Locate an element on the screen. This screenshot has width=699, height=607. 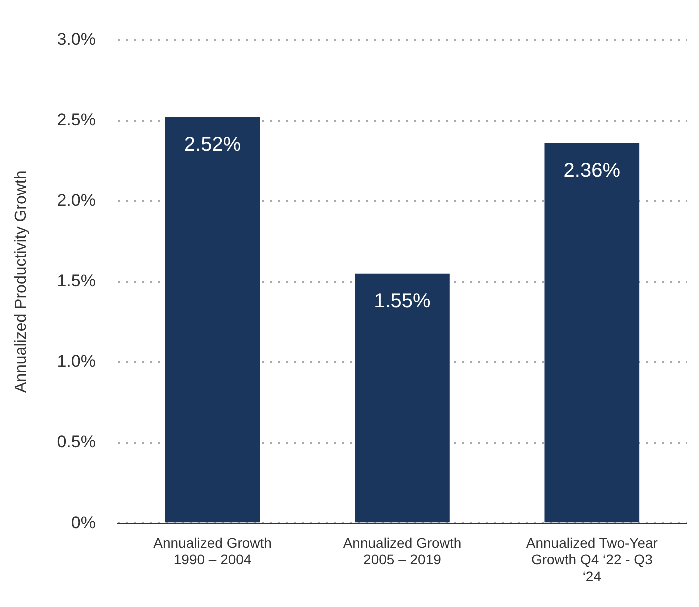
data-label: 2.36% is located at coordinates (592, 171).